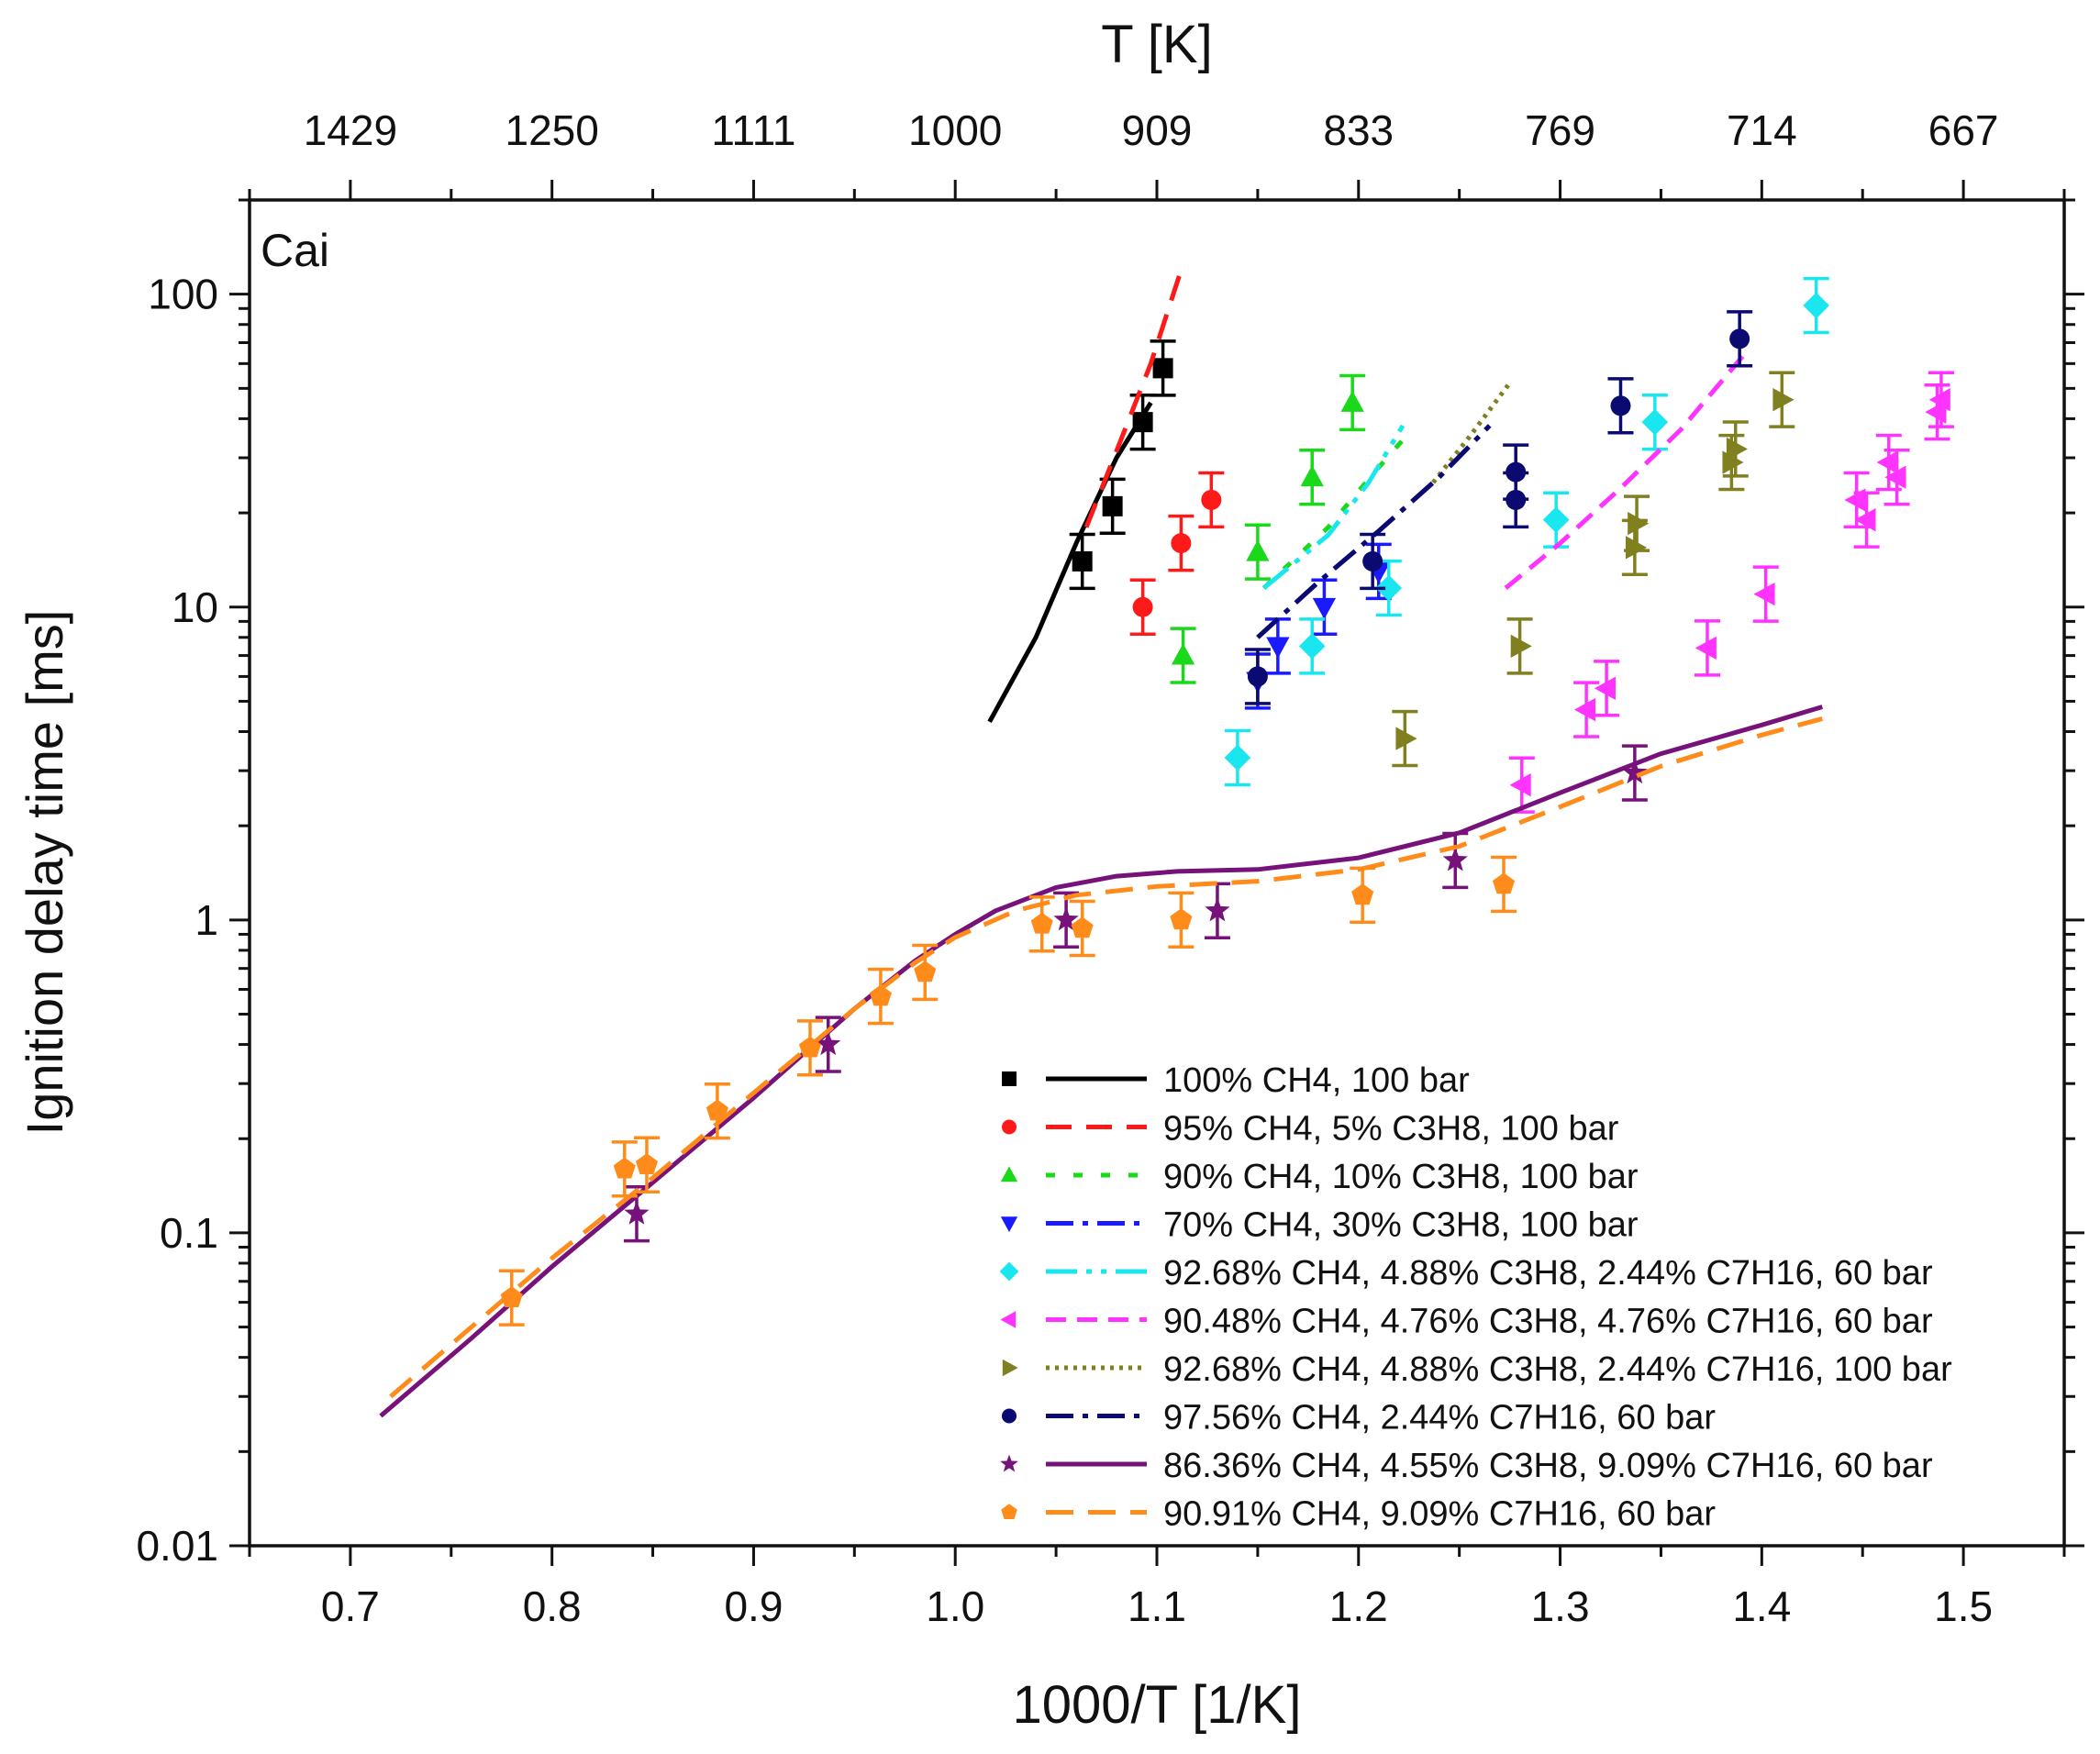  I want to click on legend-entry: 97.56% CH4, 2.44% C7H16, 60 bar, so click(1359, 1418).